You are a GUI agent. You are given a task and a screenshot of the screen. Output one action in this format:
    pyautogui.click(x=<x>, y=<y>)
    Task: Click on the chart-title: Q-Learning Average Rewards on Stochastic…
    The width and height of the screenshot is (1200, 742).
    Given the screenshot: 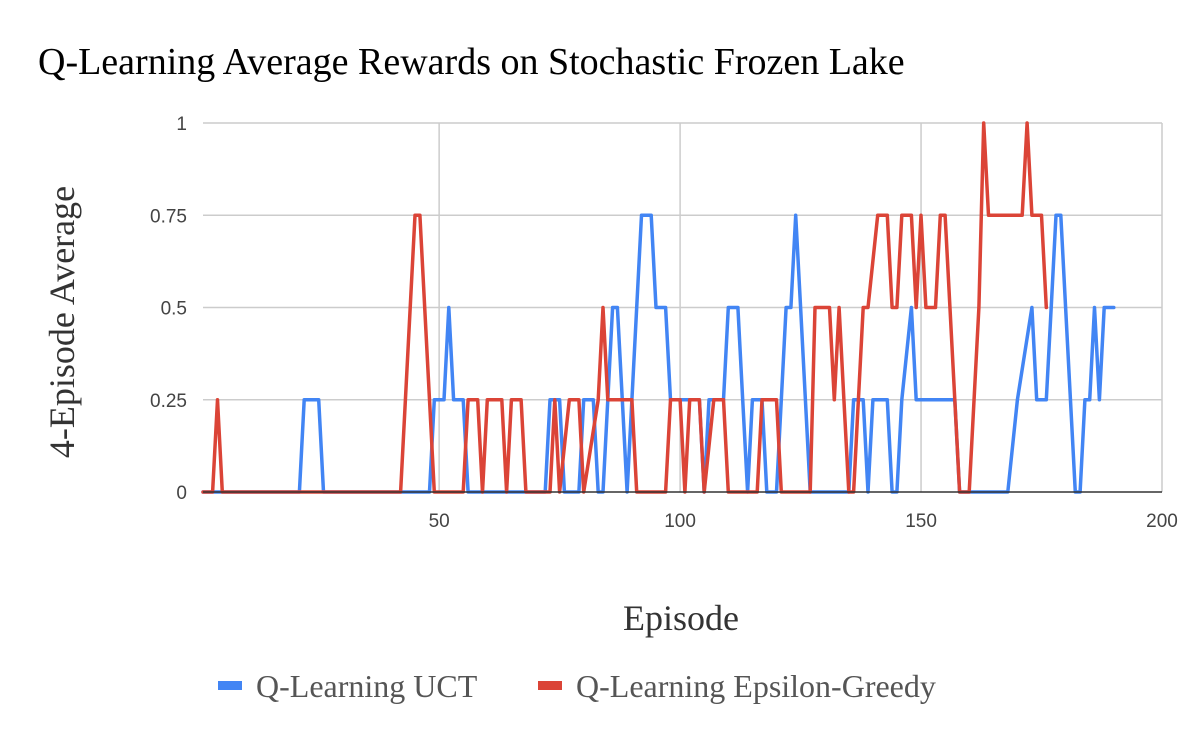 What is the action you would take?
    pyautogui.click(x=471, y=62)
    